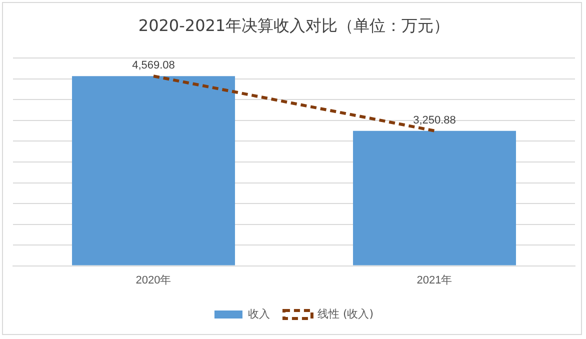 The width and height of the screenshot is (586, 339). Describe the element at coordinates (434, 280) in the screenshot. I see `x-tick-label: 2021年` at that location.